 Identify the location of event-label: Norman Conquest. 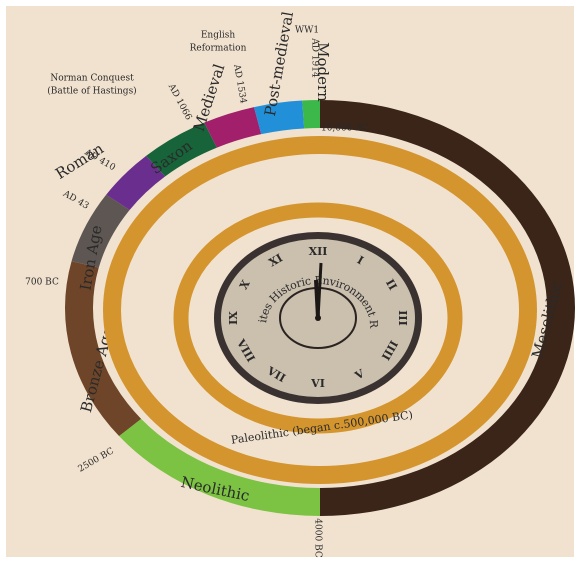
(92, 79).